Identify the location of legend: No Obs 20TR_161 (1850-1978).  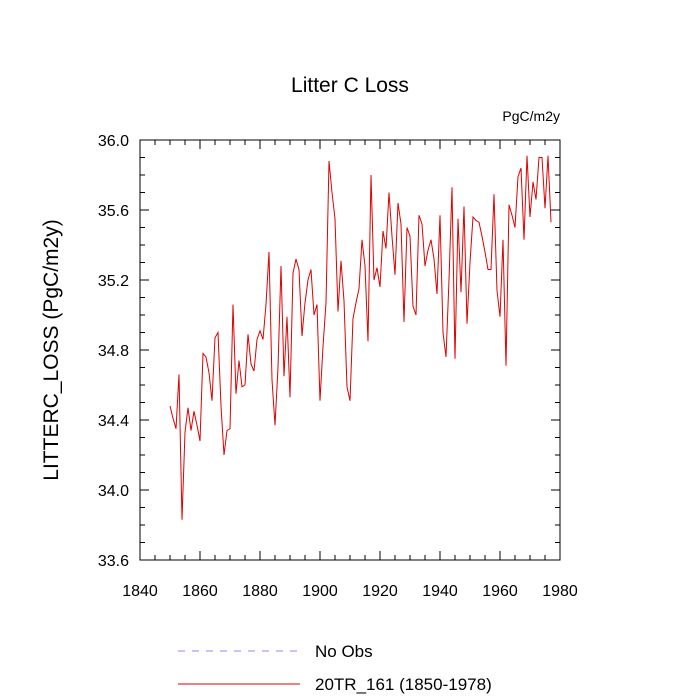
(335, 668).